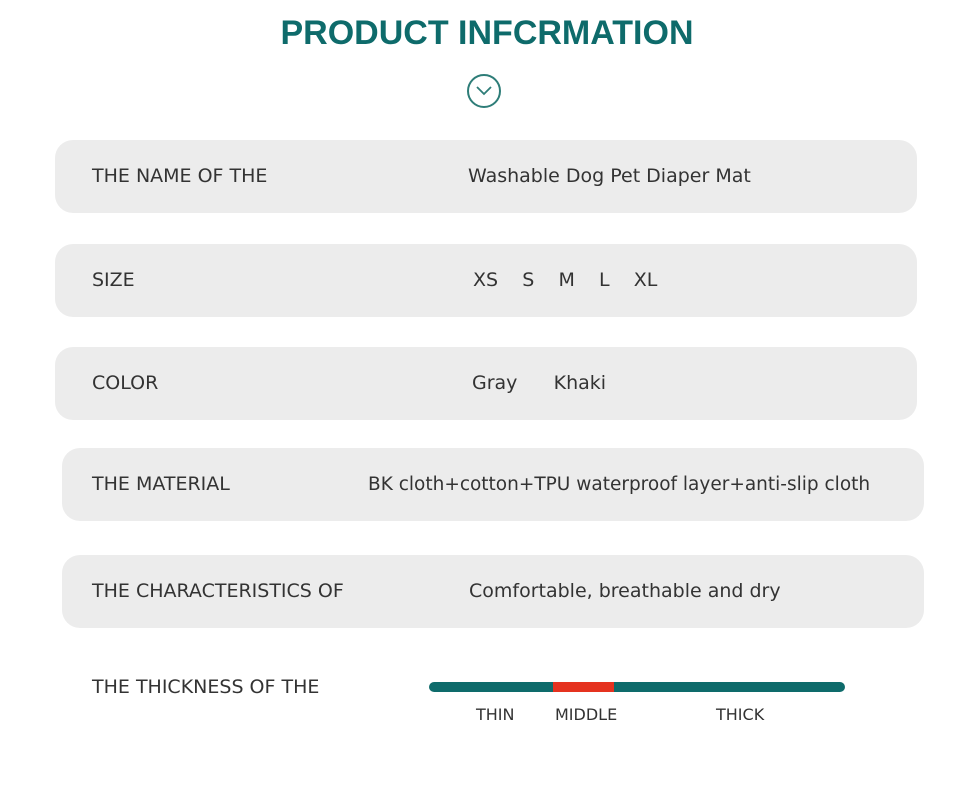  Describe the element at coordinates (161, 484) in the screenshot. I see `row-label: THE MATERIAL` at that location.